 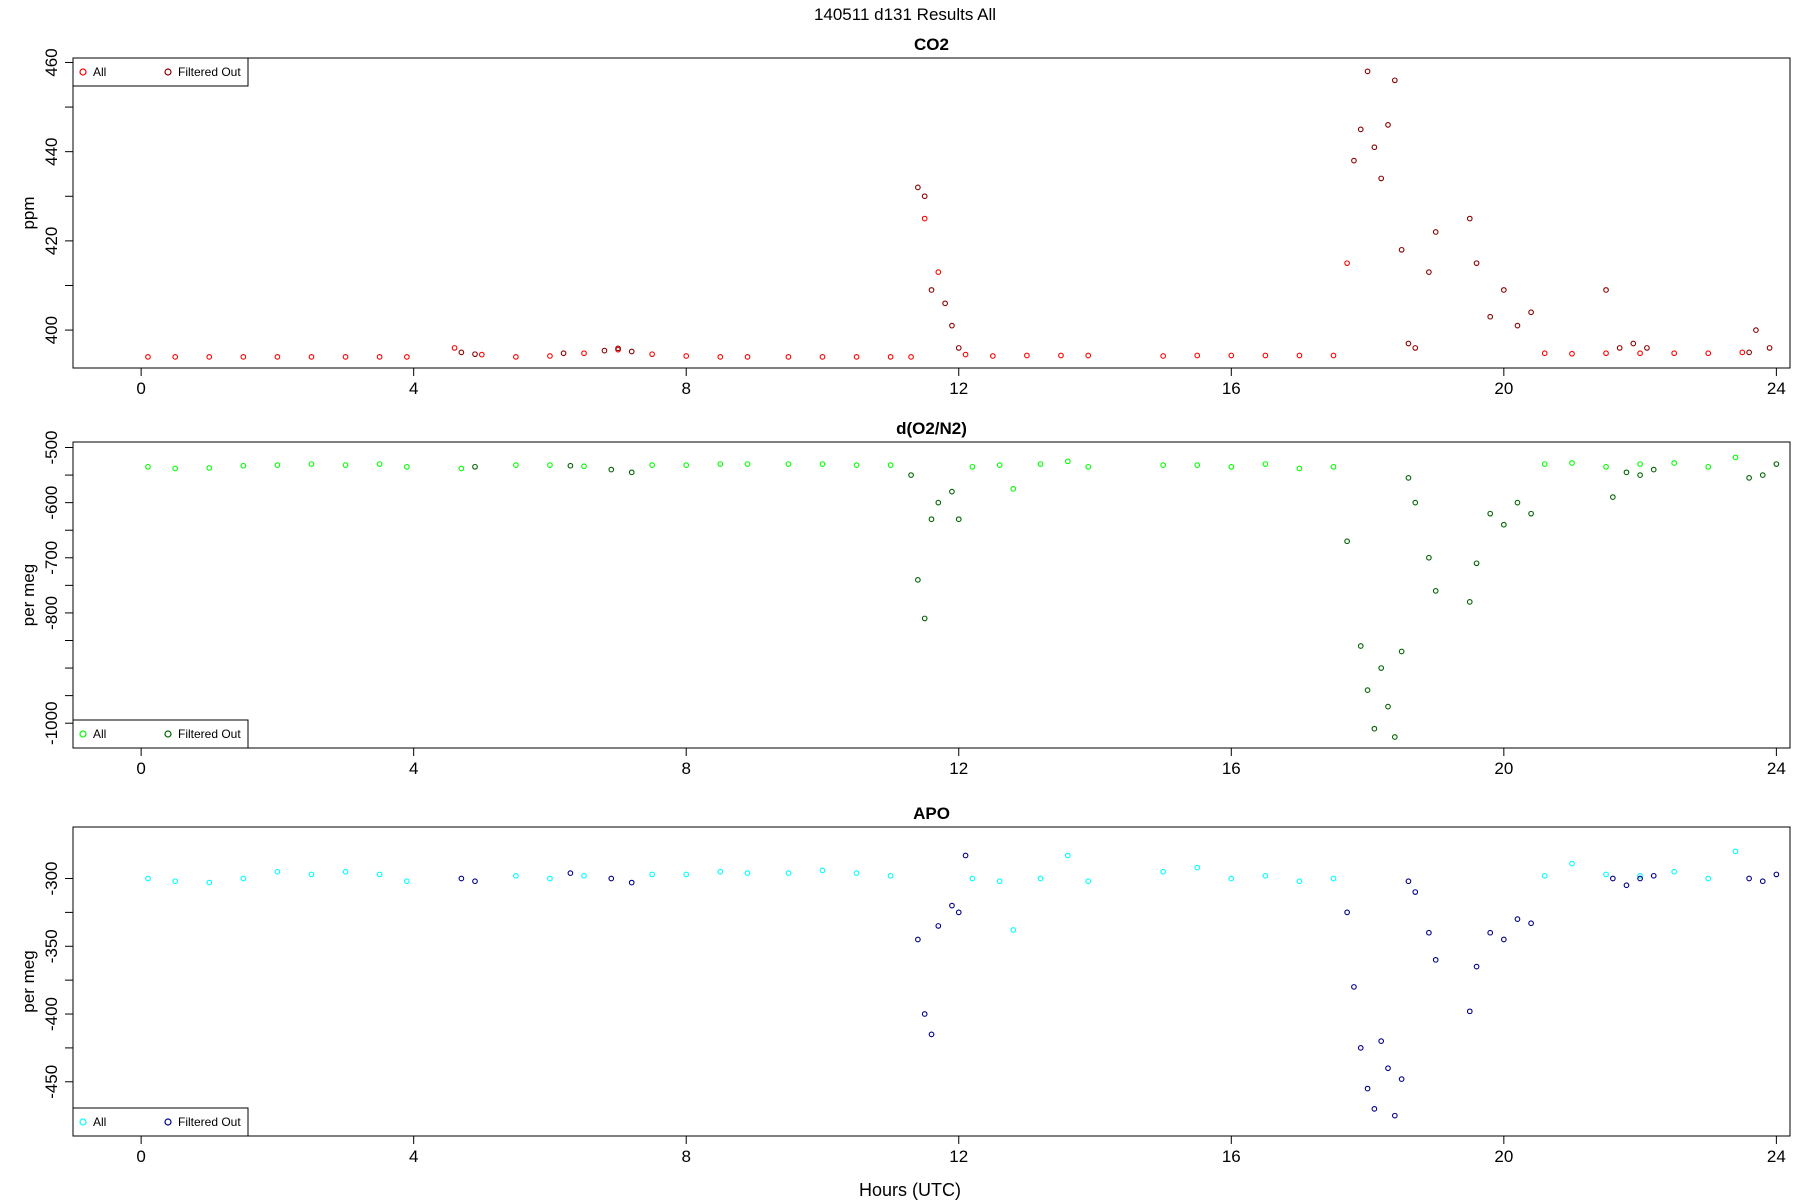 What do you see at coordinates (51, 613) in the screenshot?
I see `y-tick-label: -800` at bounding box center [51, 613].